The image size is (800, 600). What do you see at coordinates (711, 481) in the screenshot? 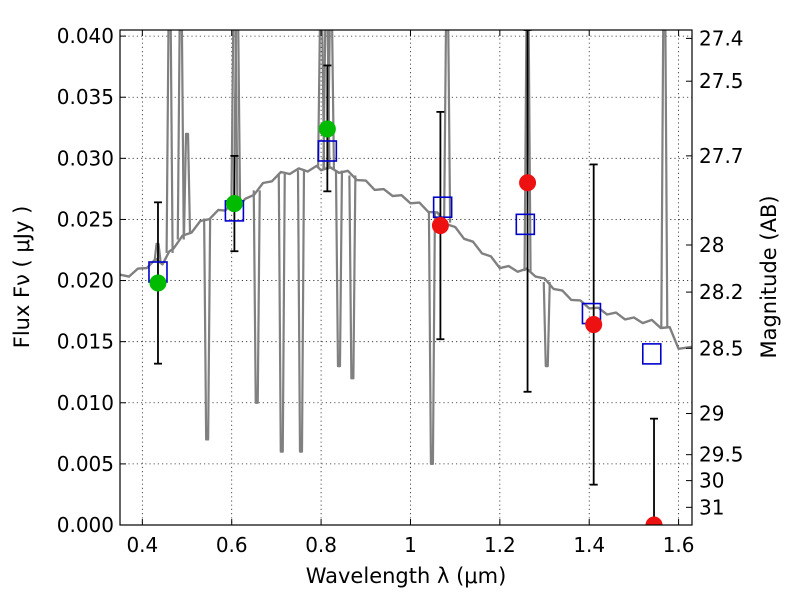
I see `right-tick-label: 30` at bounding box center [711, 481].